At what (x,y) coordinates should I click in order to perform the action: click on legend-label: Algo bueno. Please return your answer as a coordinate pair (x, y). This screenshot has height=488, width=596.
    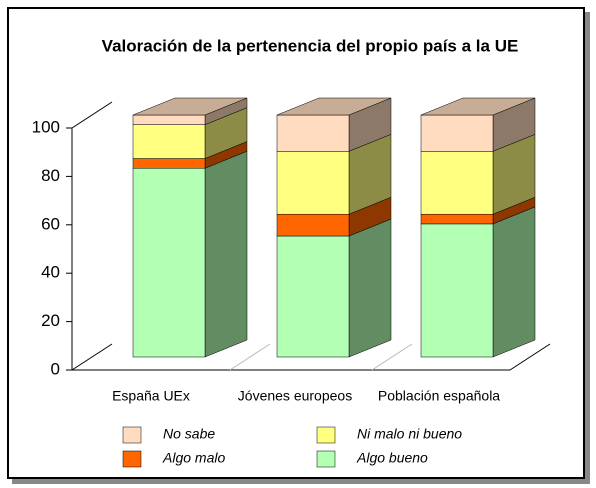
    Looking at the image, I should click on (392, 458).